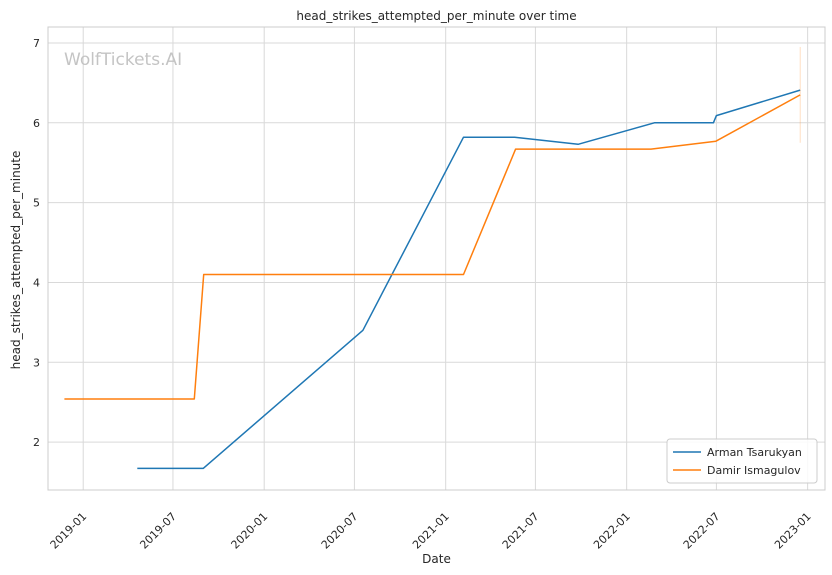  What do you see at coordinates (123, 60) in the screenshot?
I see `watermark: WolfTickets.AI` at bounding box center [123, 60].